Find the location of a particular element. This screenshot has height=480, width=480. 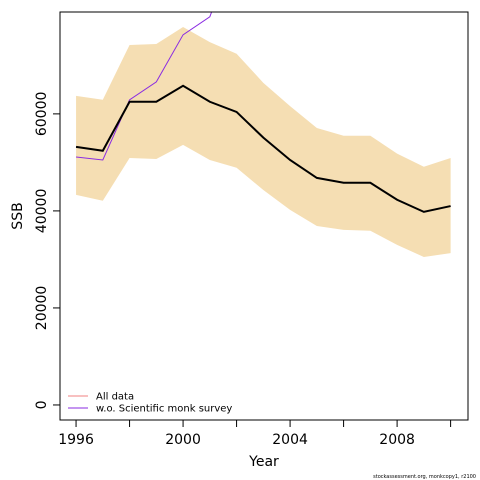

series-line is located at coordinates (144, 86).